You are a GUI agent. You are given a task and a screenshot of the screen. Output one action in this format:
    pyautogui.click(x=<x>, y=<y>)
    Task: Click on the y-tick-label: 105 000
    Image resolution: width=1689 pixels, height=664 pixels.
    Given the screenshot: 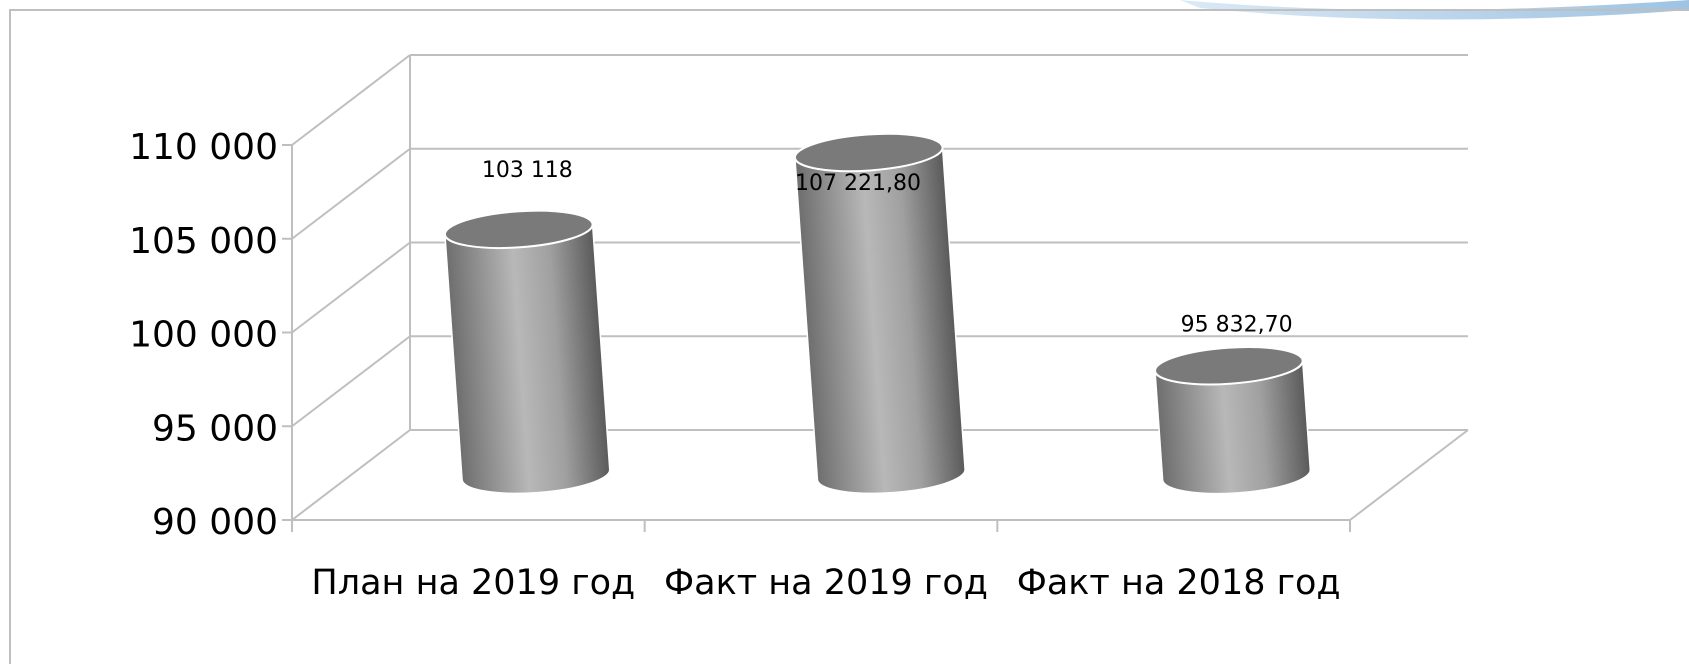 What is the action you would take?
    pyautogui.click(x=203, y=241)
    